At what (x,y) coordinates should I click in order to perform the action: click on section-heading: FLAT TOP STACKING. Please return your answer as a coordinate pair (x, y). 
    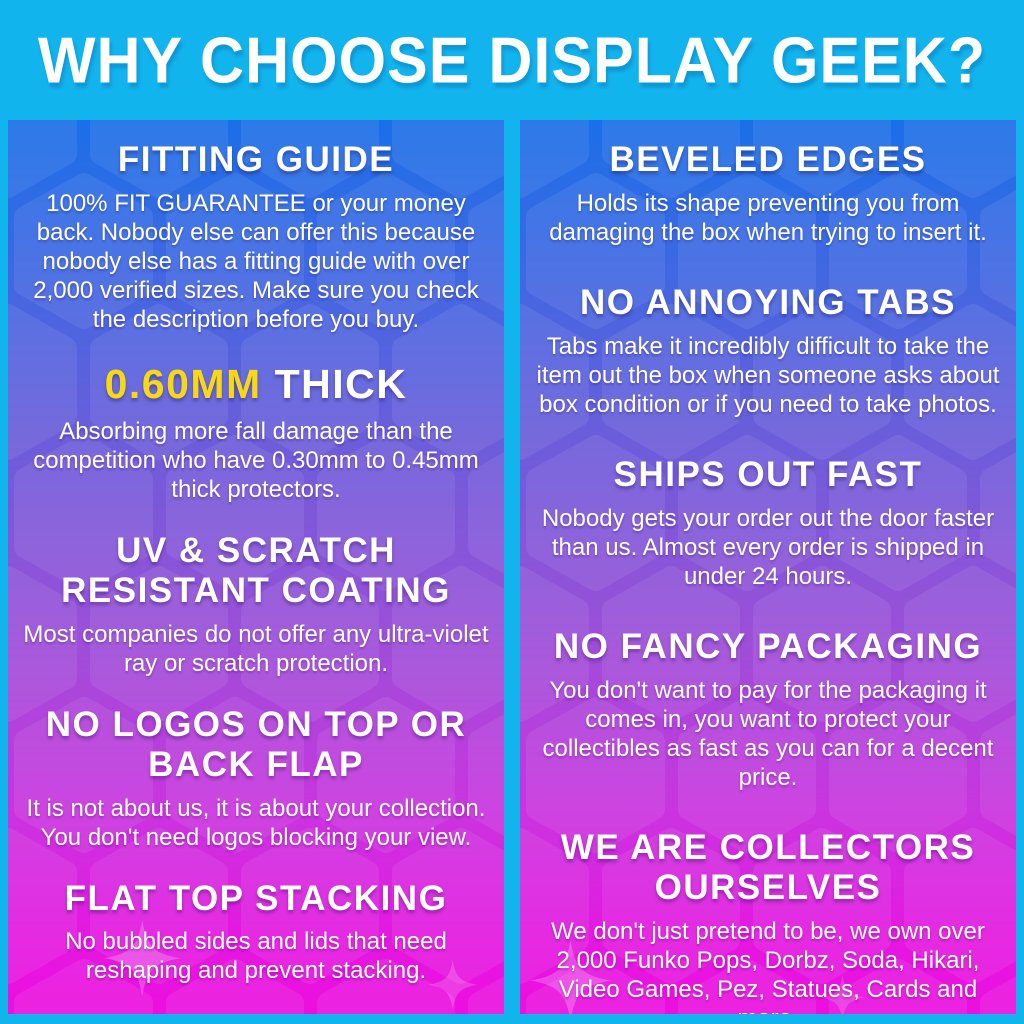
    Looking at the image, I should click on (256, 898).